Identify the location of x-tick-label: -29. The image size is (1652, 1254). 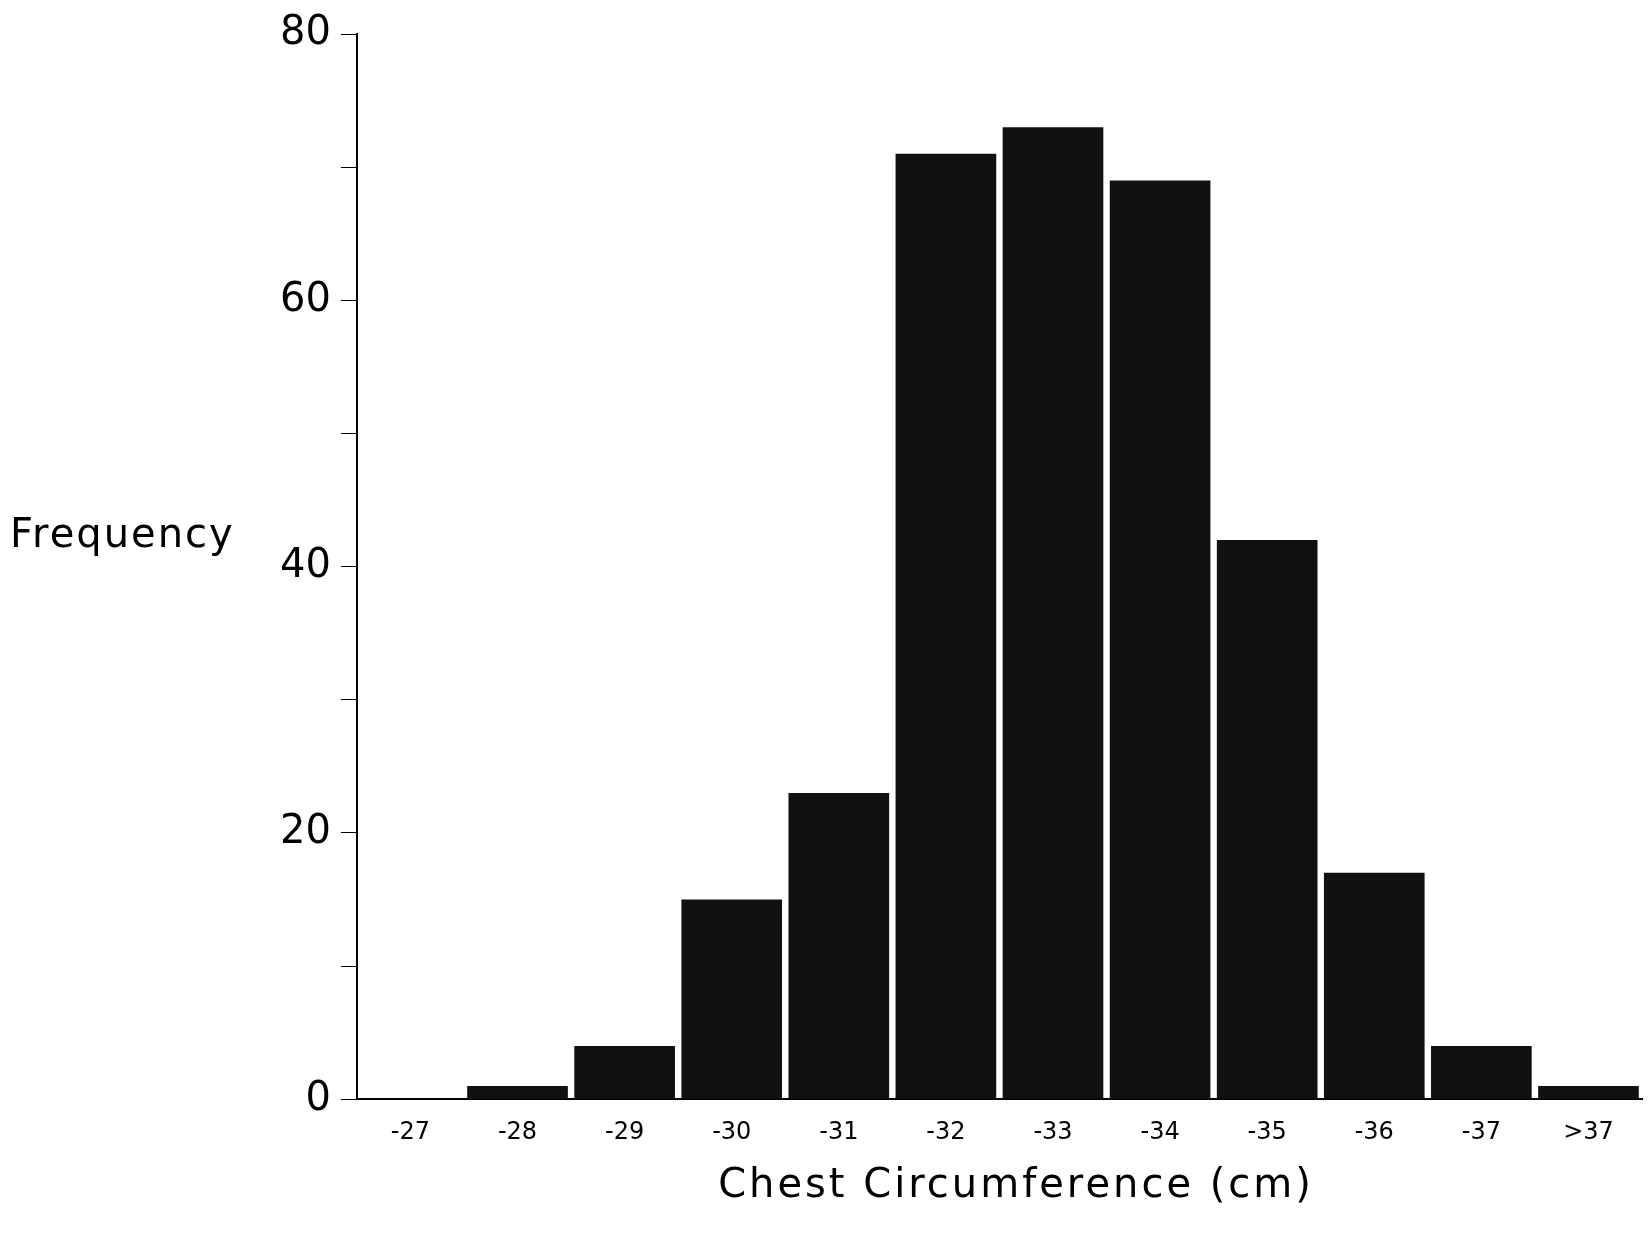
(625, 1130).